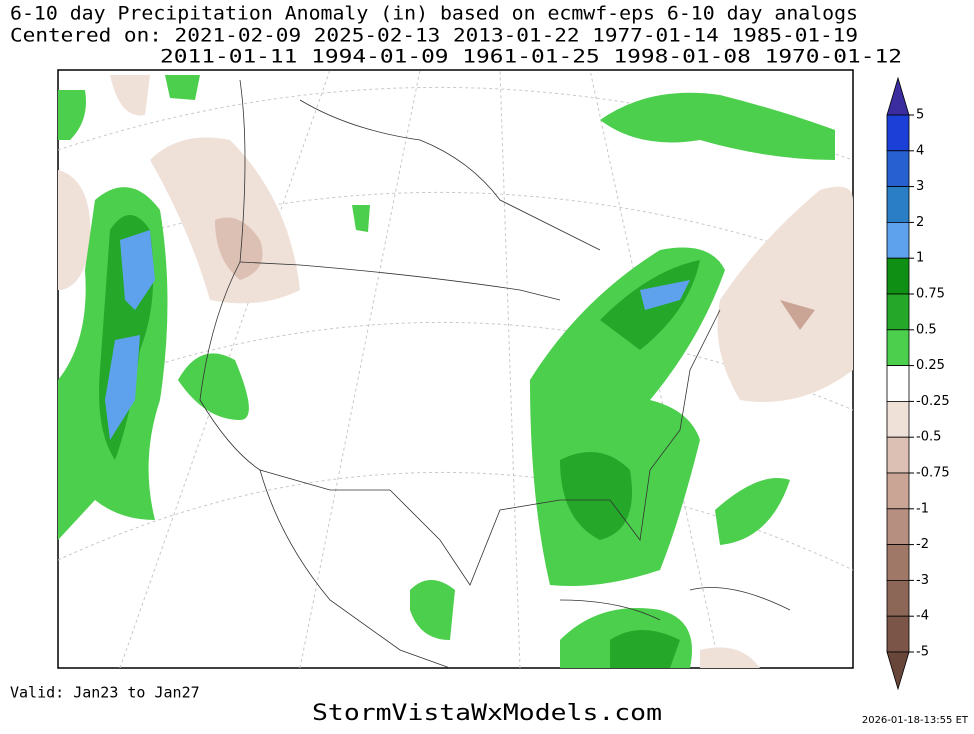 This screenshot has height=734, width=974. What do you see at coordinates (915, 720) in the screenshot?
I see `timestamp: 2026-01-18-13:55 ET` at bounding box center [915, 720].